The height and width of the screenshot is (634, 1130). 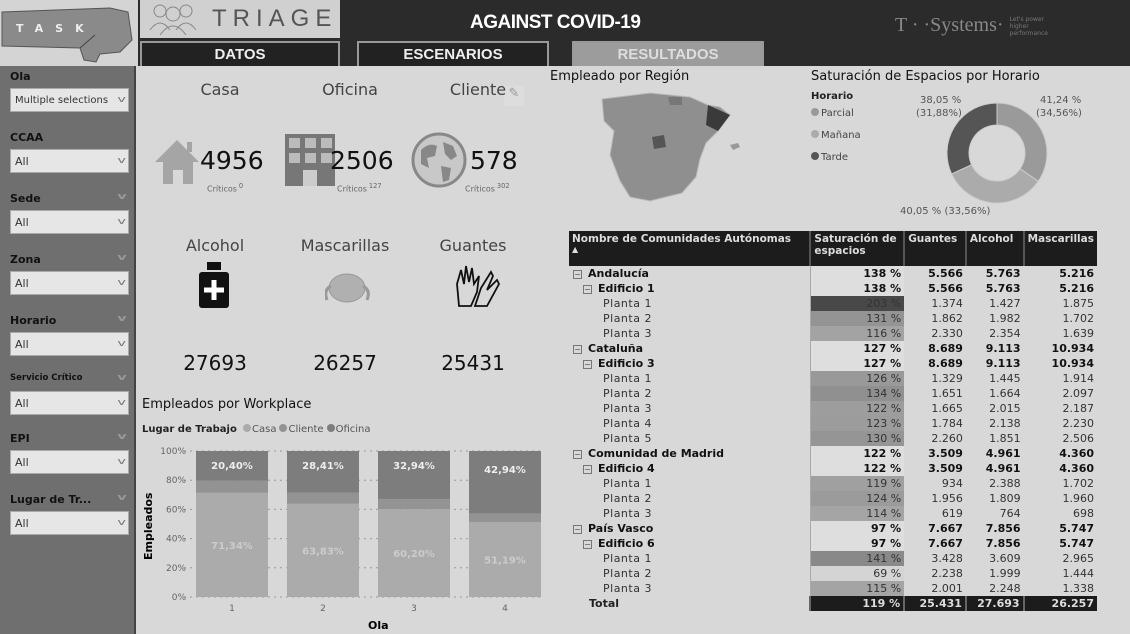 What do you see at coordinates (833, 588) in the screenshot?
I see `table-row: Planta 3 115 % 2.001 2.248 1.338` at bounding box center [833, 588].